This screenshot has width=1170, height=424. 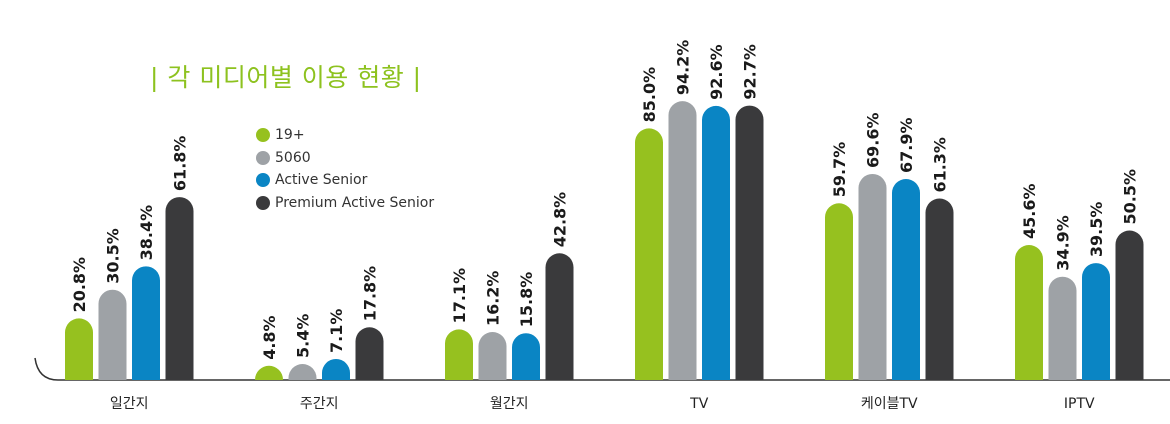 I want to click on value-label-5060-5: 34.9%, so click(x=1063, y=243).